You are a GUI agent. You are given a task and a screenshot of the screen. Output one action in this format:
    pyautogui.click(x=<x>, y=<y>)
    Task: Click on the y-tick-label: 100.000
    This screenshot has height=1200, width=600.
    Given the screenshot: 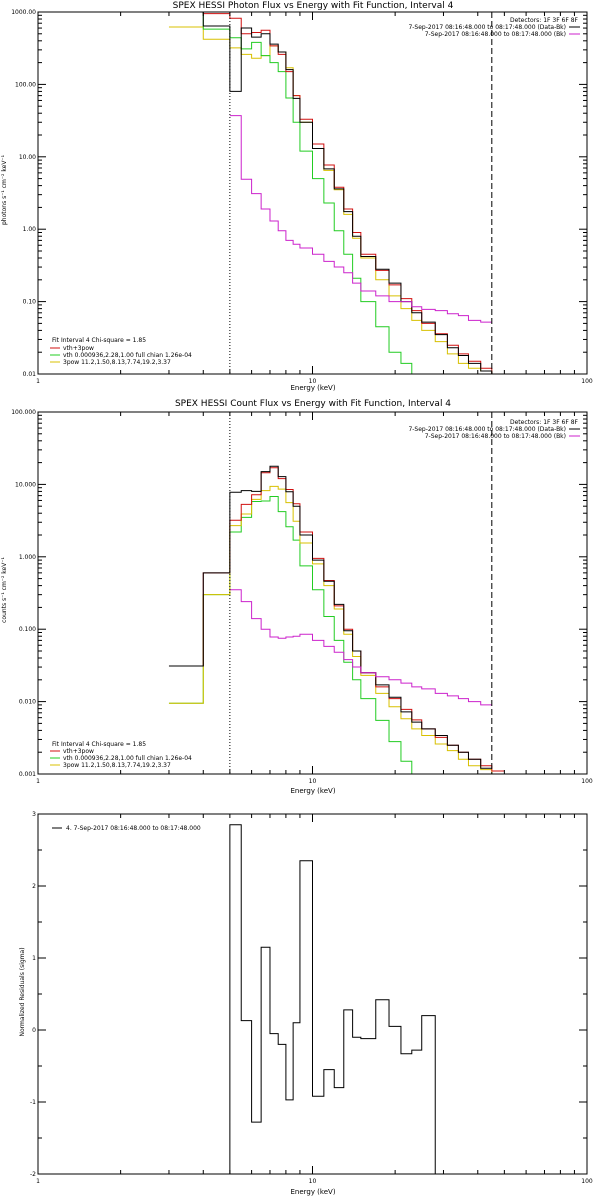 What is the action you would take?
    pyautogui.click(x=23, y=412)
    